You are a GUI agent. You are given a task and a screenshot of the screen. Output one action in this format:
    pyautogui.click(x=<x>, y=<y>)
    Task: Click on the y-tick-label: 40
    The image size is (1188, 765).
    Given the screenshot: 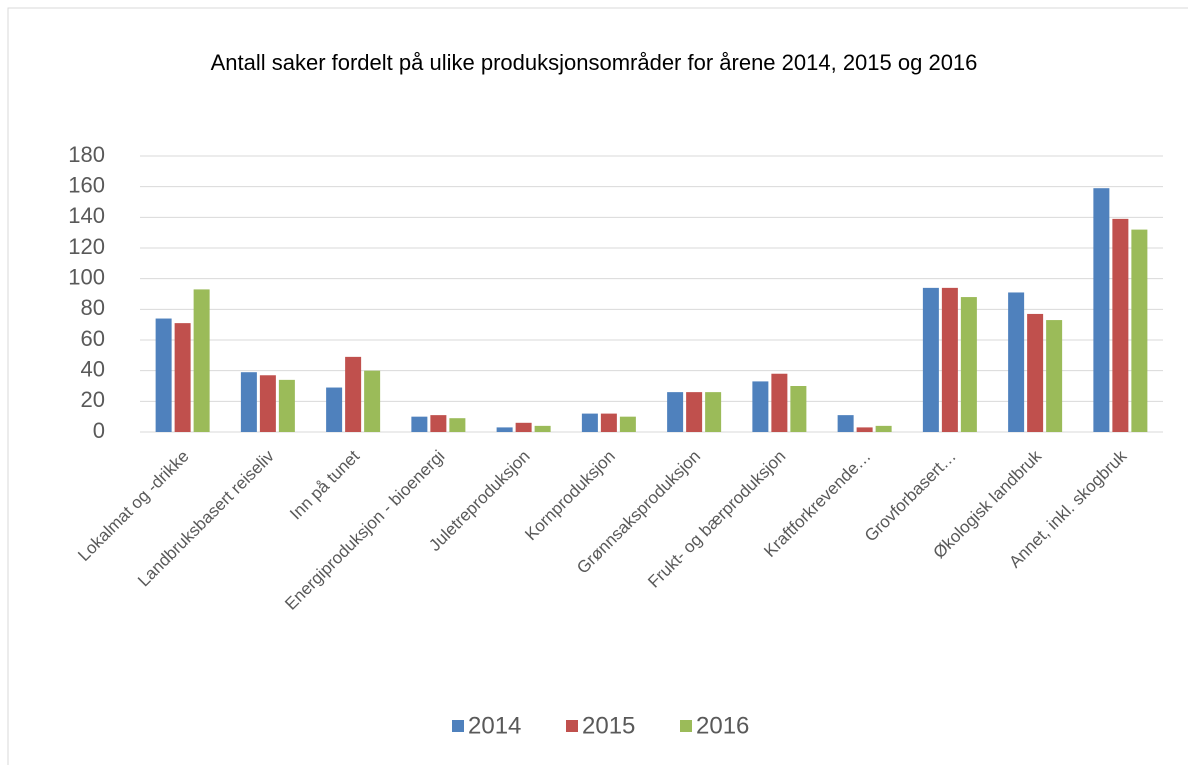 What is the action you would take?
    pyautogui.click(x=93, y=368)
    